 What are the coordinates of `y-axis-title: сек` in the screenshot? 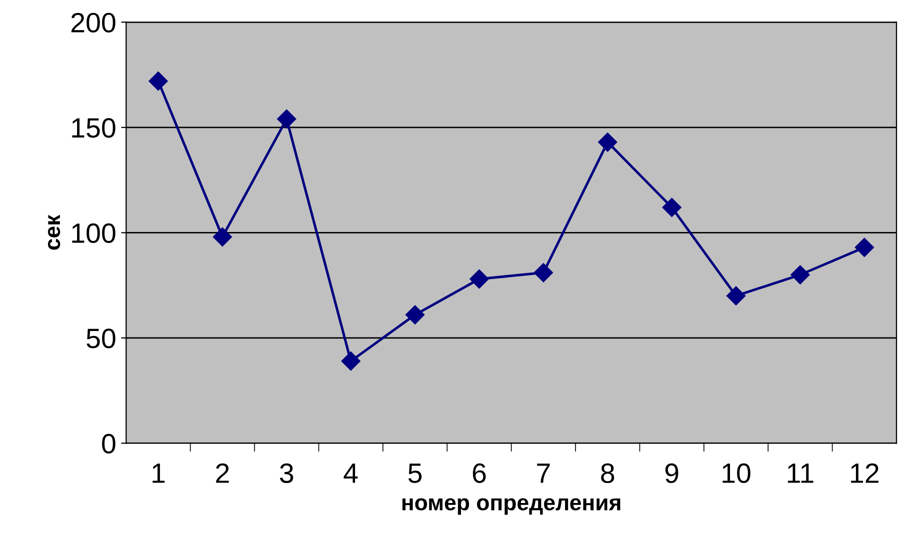 It's located at (54, 232).